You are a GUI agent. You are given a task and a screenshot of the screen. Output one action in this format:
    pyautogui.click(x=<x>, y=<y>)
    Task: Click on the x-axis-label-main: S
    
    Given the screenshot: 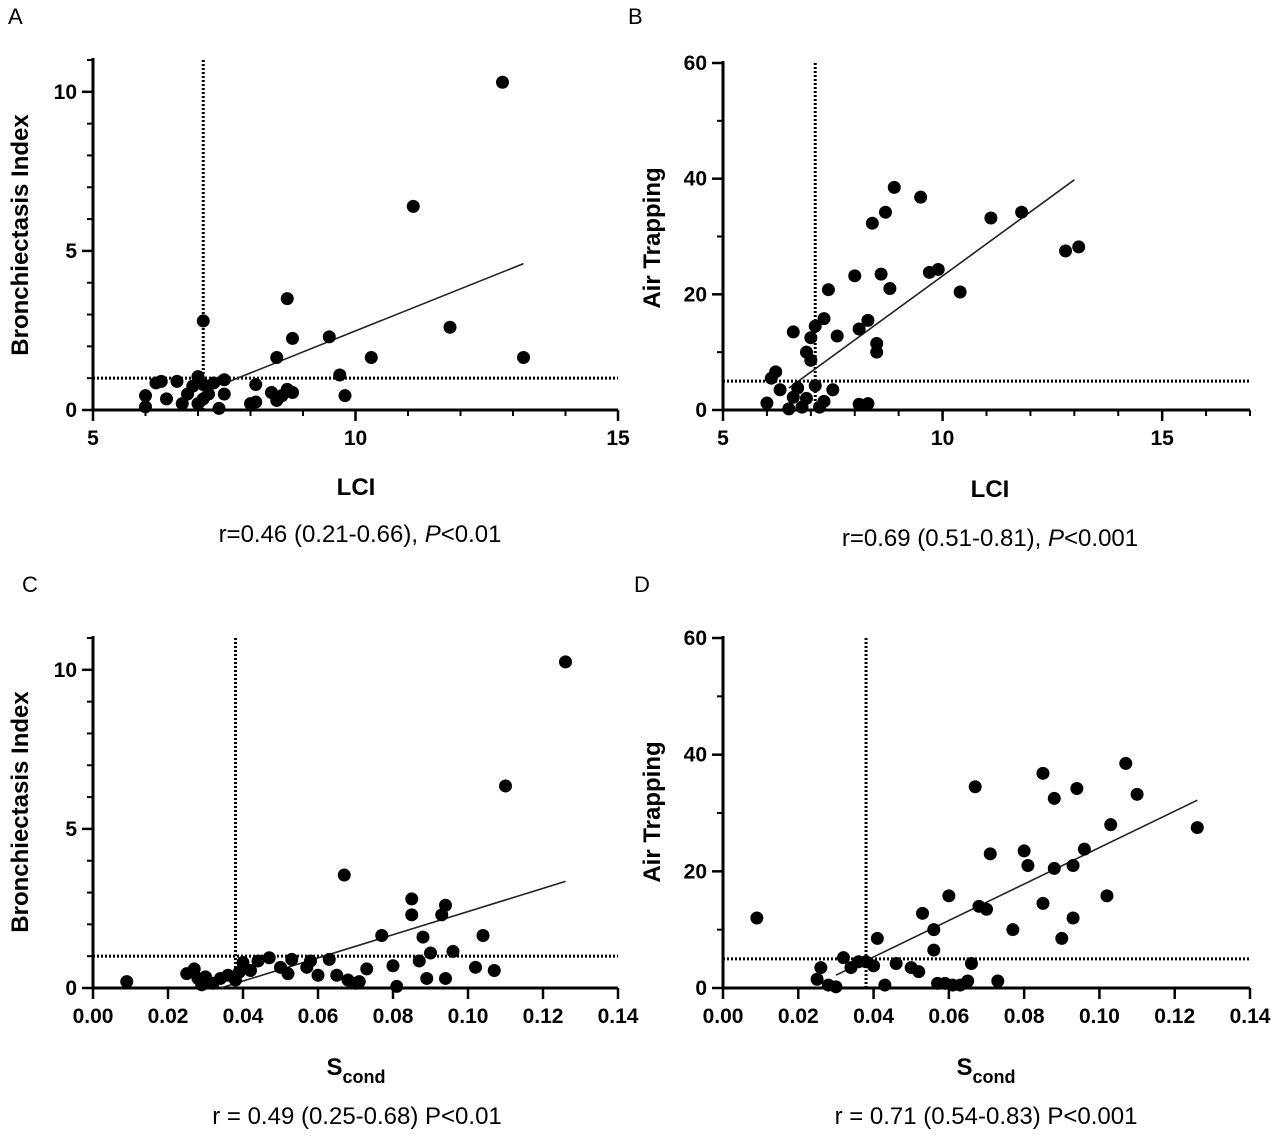 What is the action you would take?
    pyautogui.click(x=334, y=1067)
    